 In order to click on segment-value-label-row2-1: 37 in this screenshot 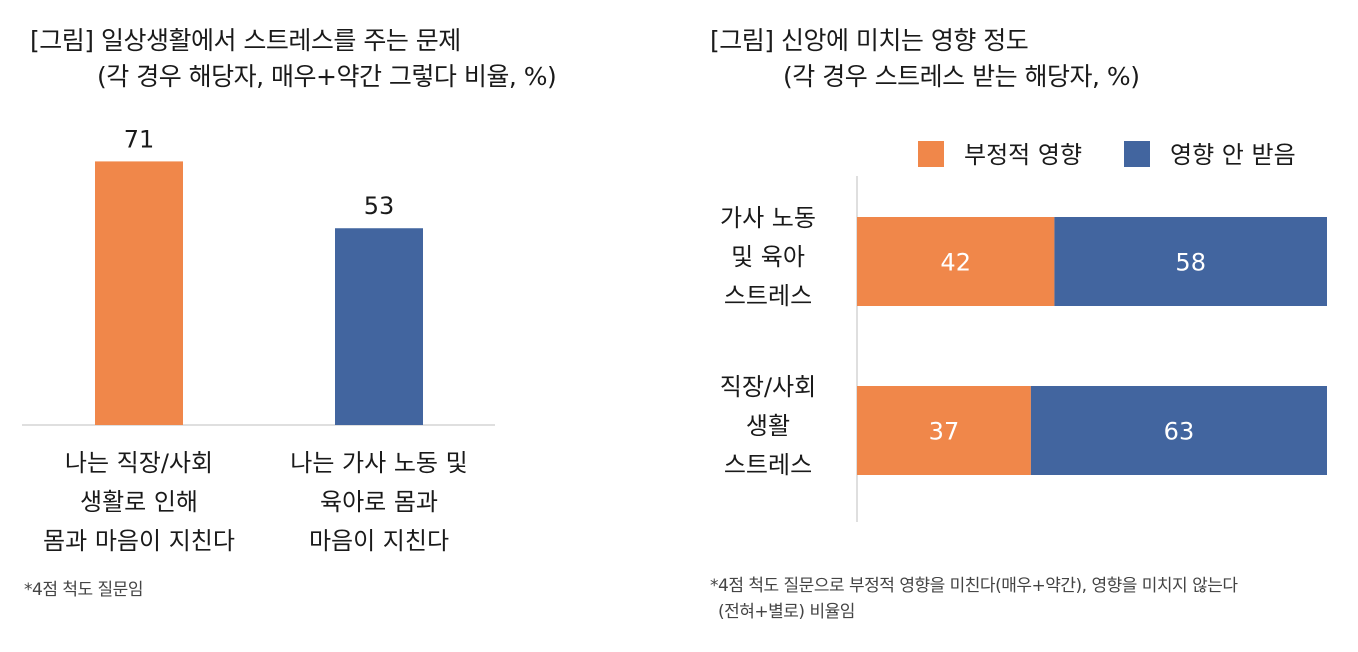, I will do `click(944, 432)`.